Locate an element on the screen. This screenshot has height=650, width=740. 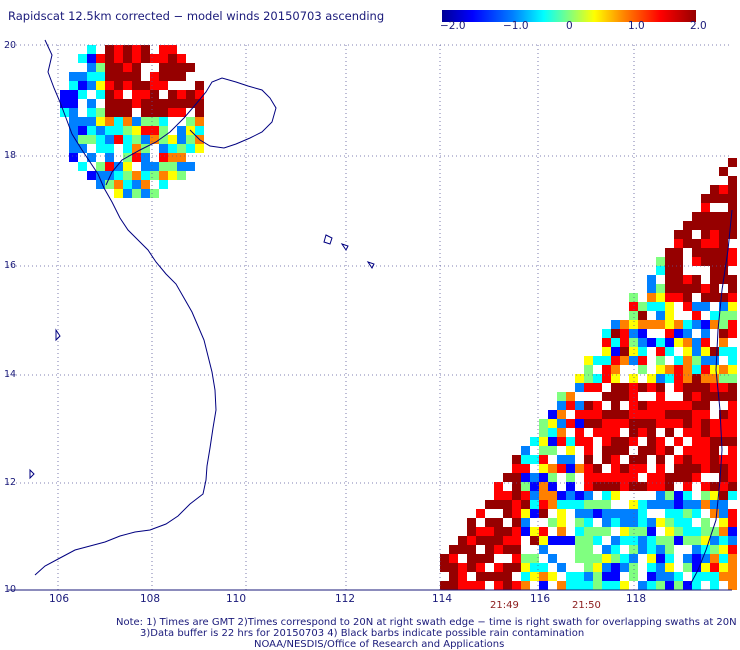
colorbar-tick: 1.0 is located at coordinates (636, 26).